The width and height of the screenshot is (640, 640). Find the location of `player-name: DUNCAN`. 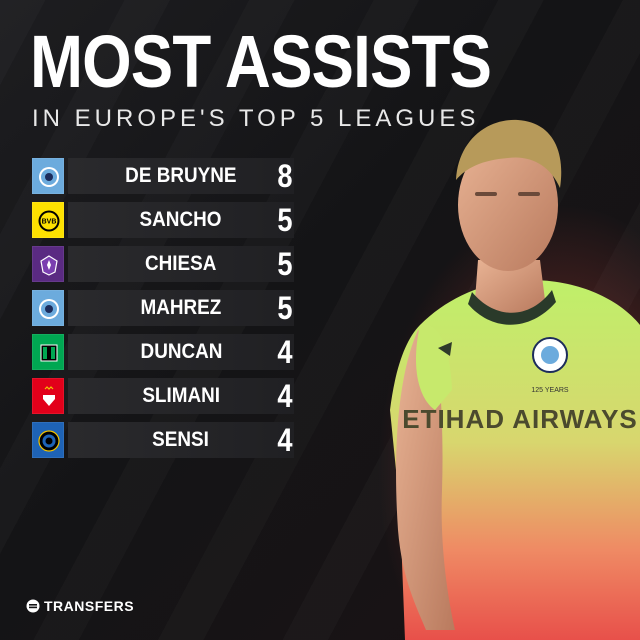

player-name: DUNCAN is located at coordinates (181, 351).